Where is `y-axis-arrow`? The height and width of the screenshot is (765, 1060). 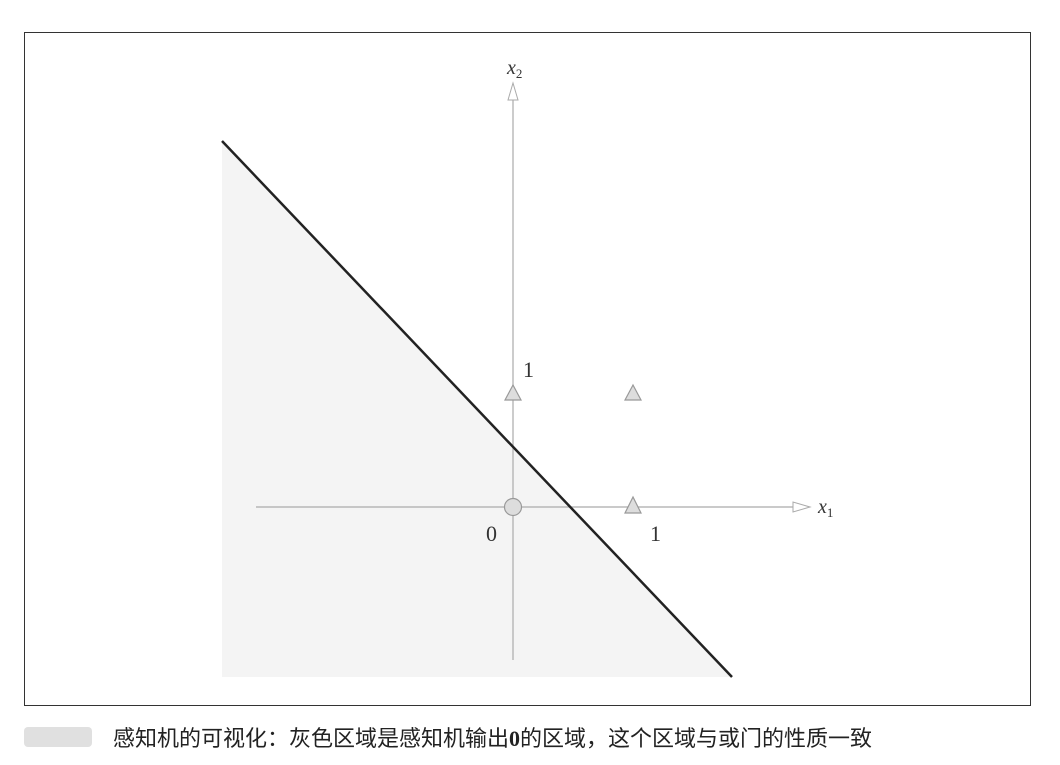 y-axis-arrow is located at coordinates (513, 91).